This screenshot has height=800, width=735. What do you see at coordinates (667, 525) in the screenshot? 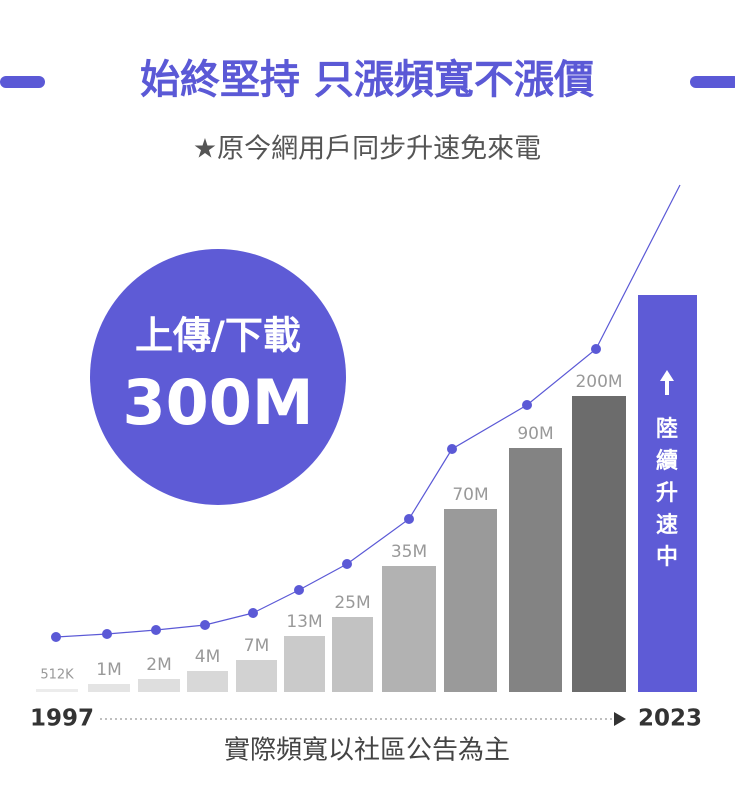
I see `highlight-char: 速` at bounding box center [667, 525].